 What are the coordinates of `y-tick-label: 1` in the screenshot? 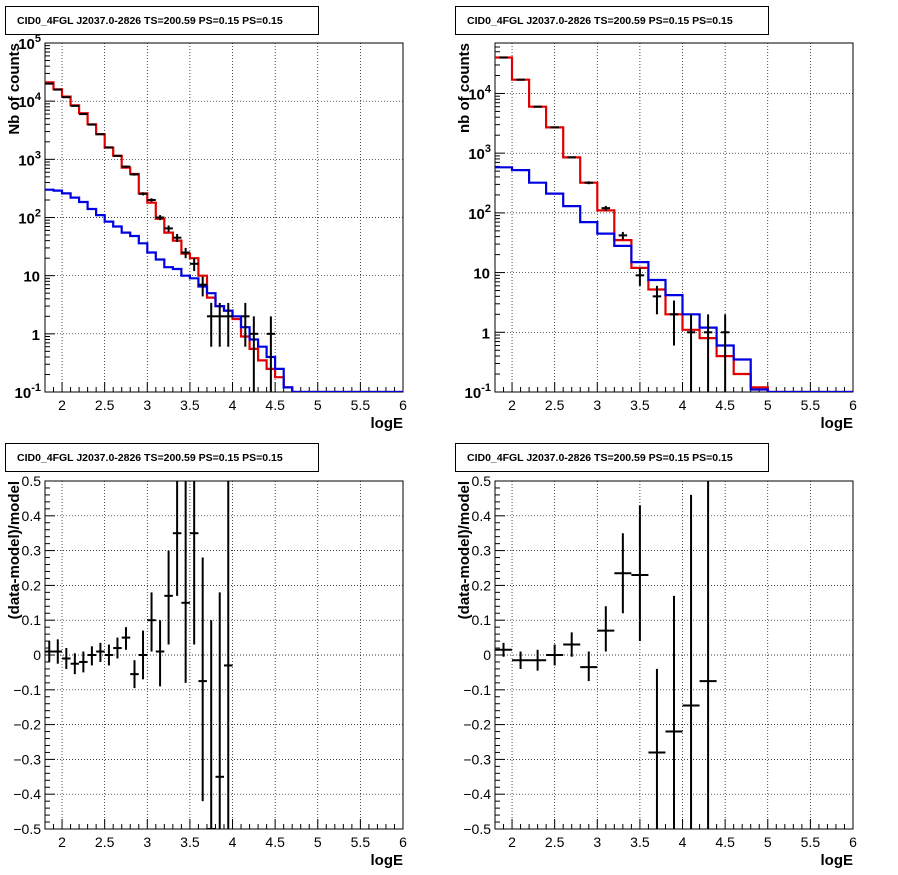 It's located at (486, 333).